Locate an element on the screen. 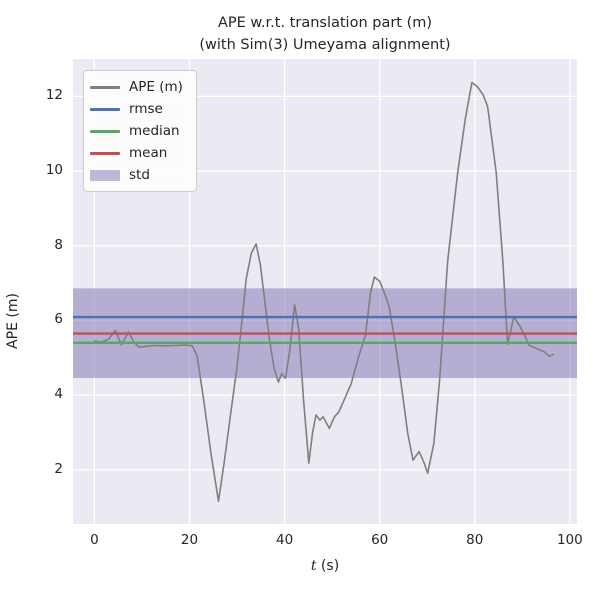  legend-item-mean: mean is located at coordinates (143, 153).